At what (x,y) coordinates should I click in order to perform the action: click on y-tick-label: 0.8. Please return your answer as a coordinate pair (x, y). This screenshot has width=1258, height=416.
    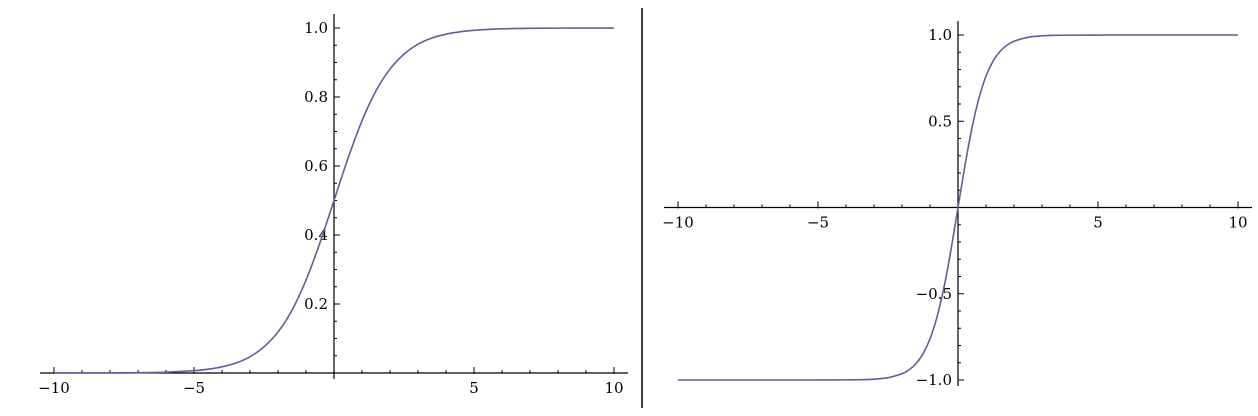
    Looking at the image, I should click on (316, 97).